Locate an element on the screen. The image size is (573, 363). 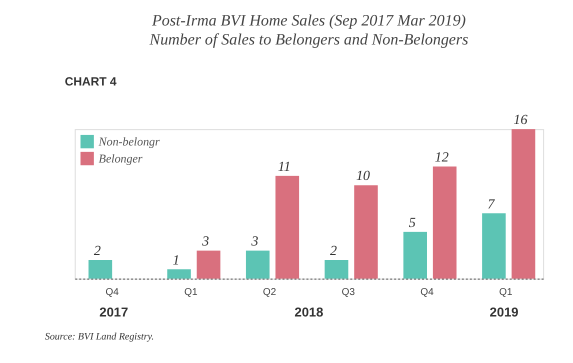
legend-label: Belonger is located at coordinates (120, 159).